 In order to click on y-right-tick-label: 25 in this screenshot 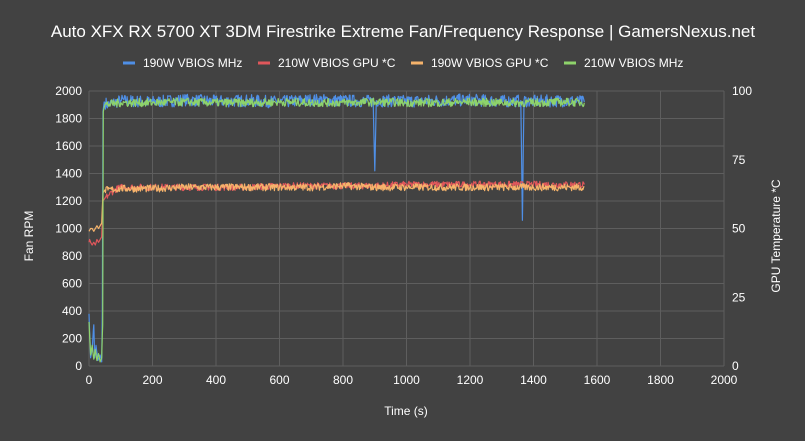, I will do `click(739, 297)`.